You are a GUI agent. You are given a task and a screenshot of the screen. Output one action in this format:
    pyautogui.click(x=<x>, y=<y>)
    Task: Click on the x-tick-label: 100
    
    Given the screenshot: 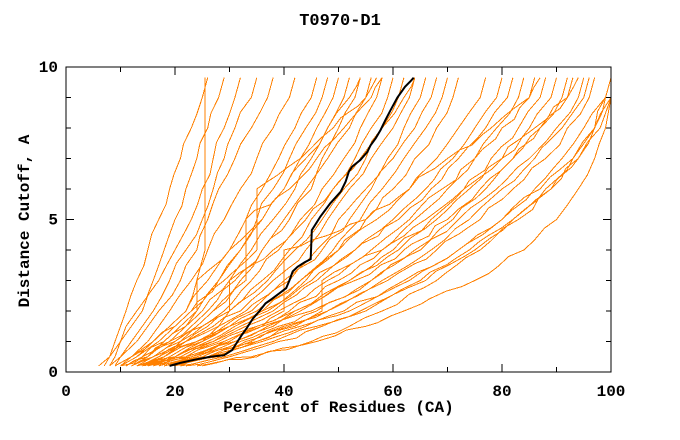 What is the action you would take?
    pyautogui.click(x=611, y=392)
    